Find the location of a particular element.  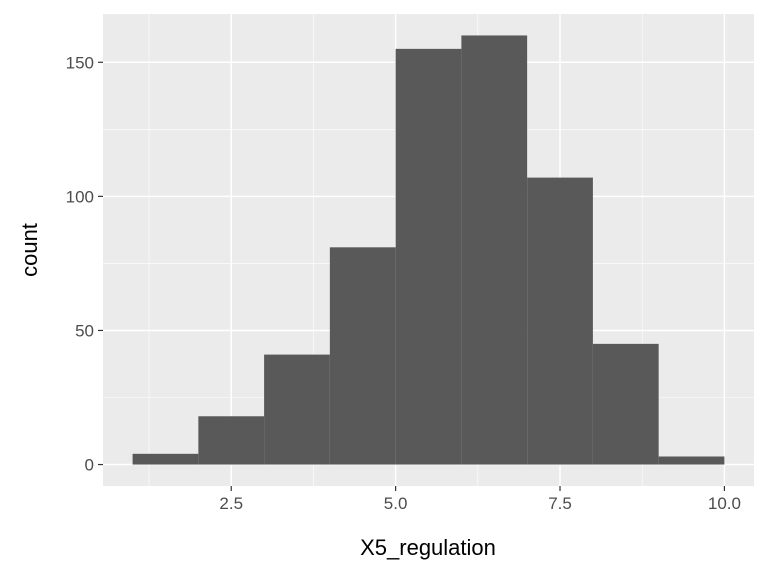

y-tick-label: 0 is located at coordinates (89, 465).